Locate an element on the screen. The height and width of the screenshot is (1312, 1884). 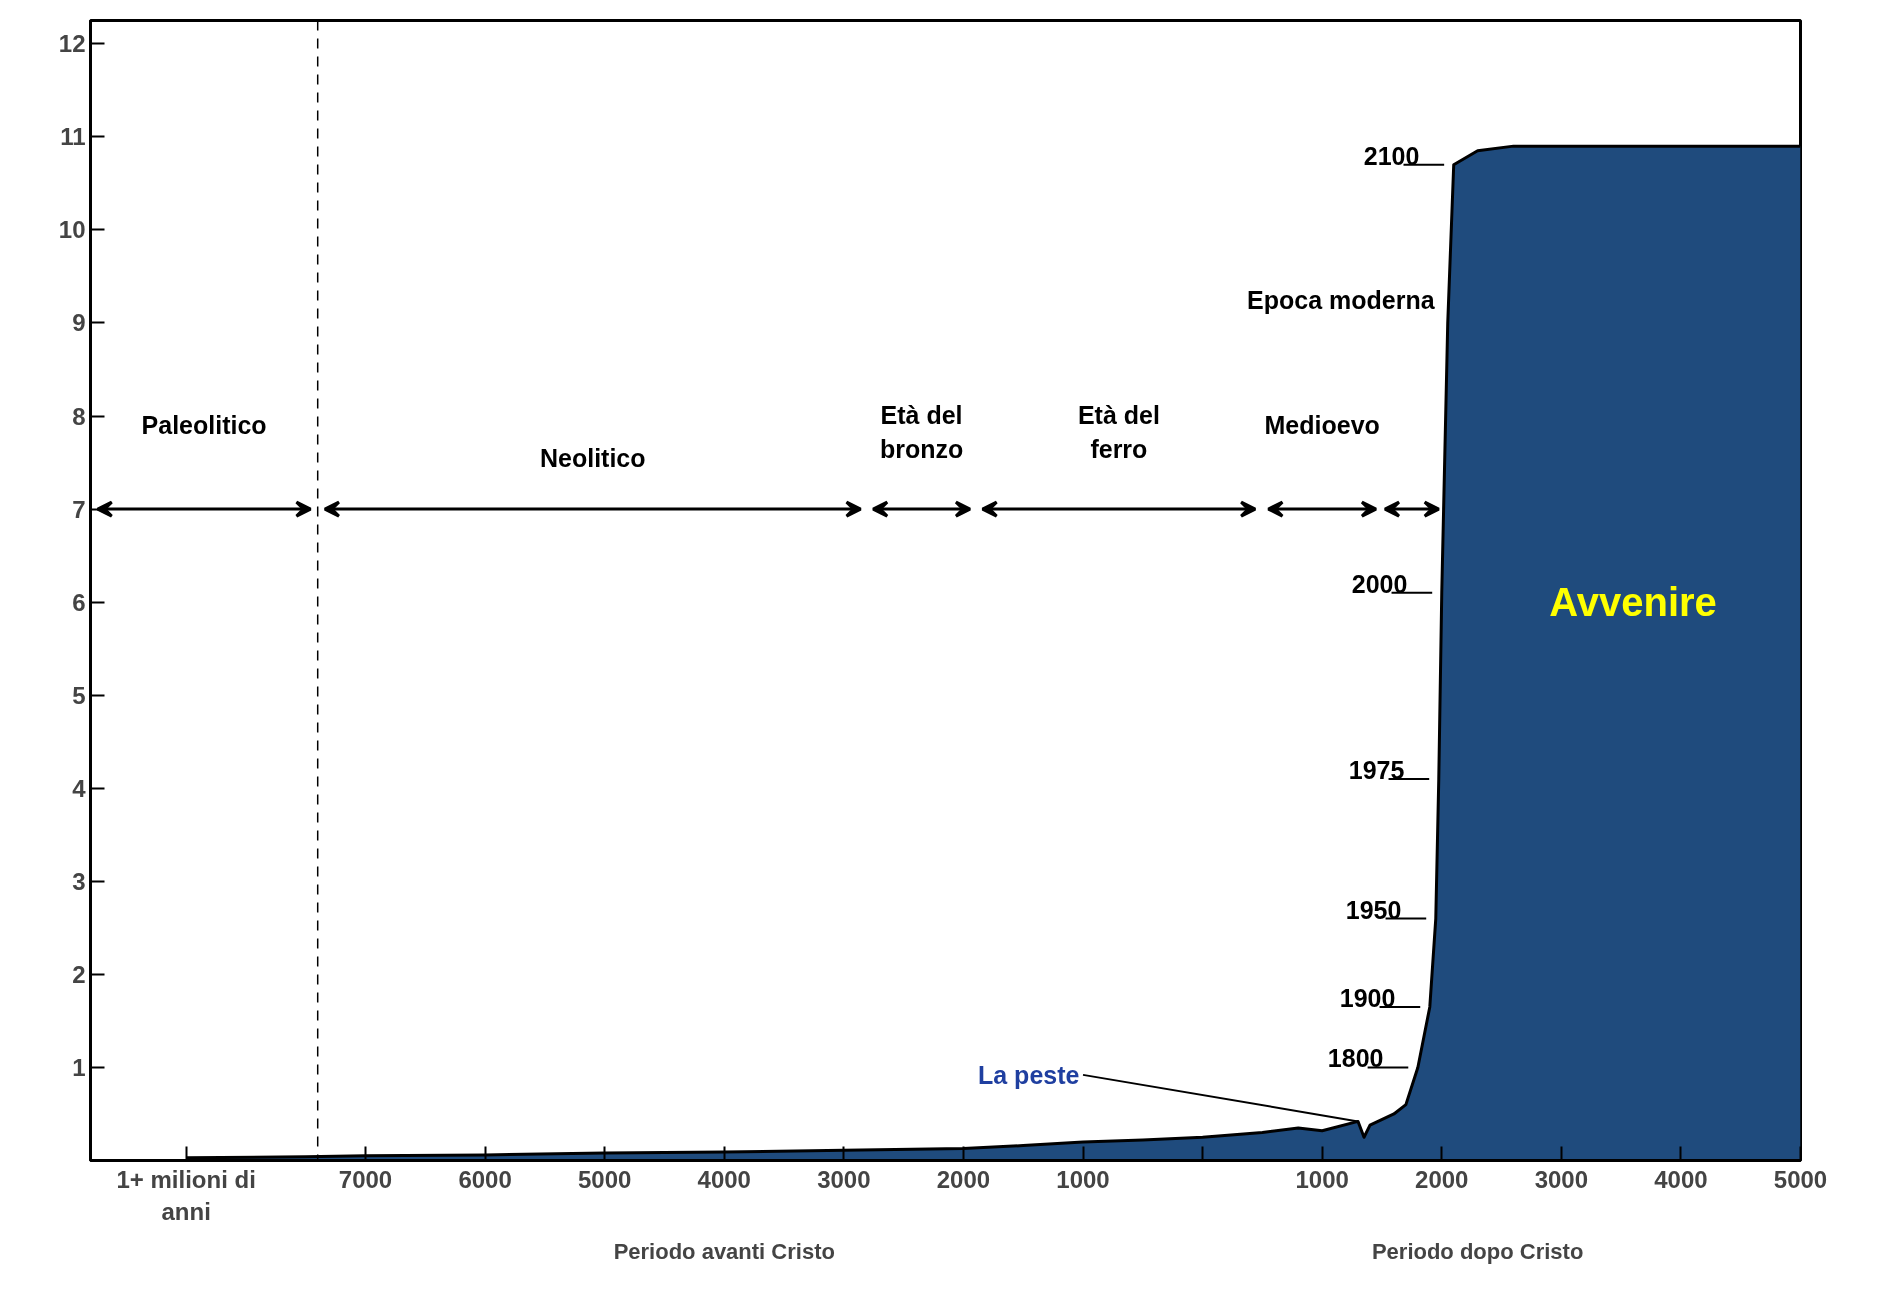
y-tick-label: 7 is located at coordinates (79, 509).